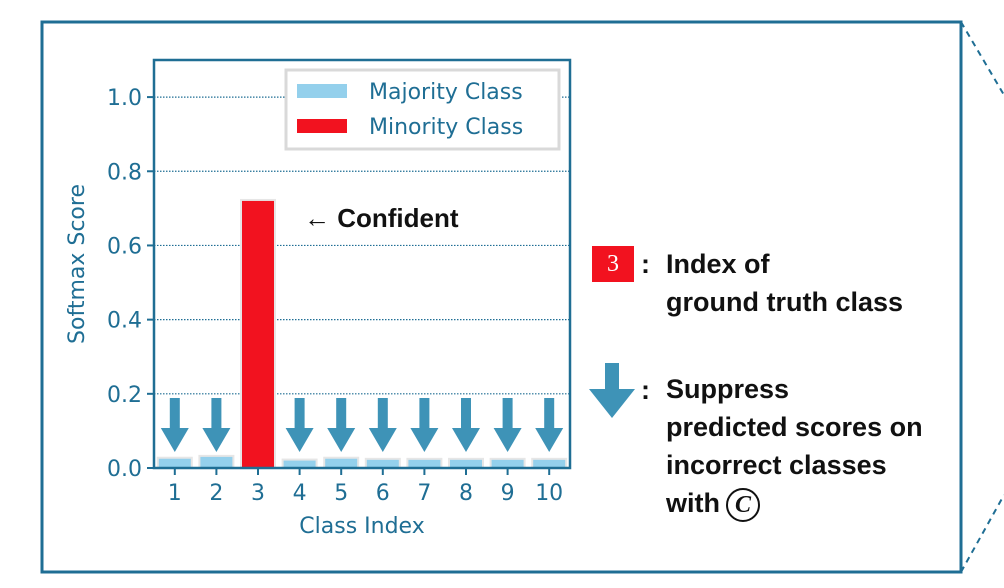 The width and height of the screenshot is (1004, 588). I want to click on suppress-line-3: incorrect classes, so click(776, 465).